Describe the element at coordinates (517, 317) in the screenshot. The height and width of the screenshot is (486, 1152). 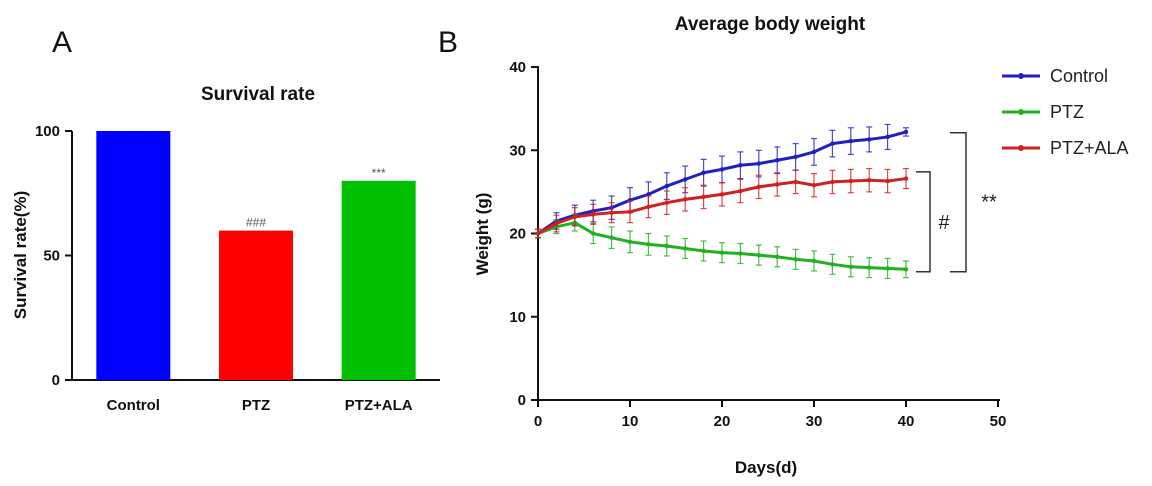
I see `chart-b-y-tick-label: 10` at that location.